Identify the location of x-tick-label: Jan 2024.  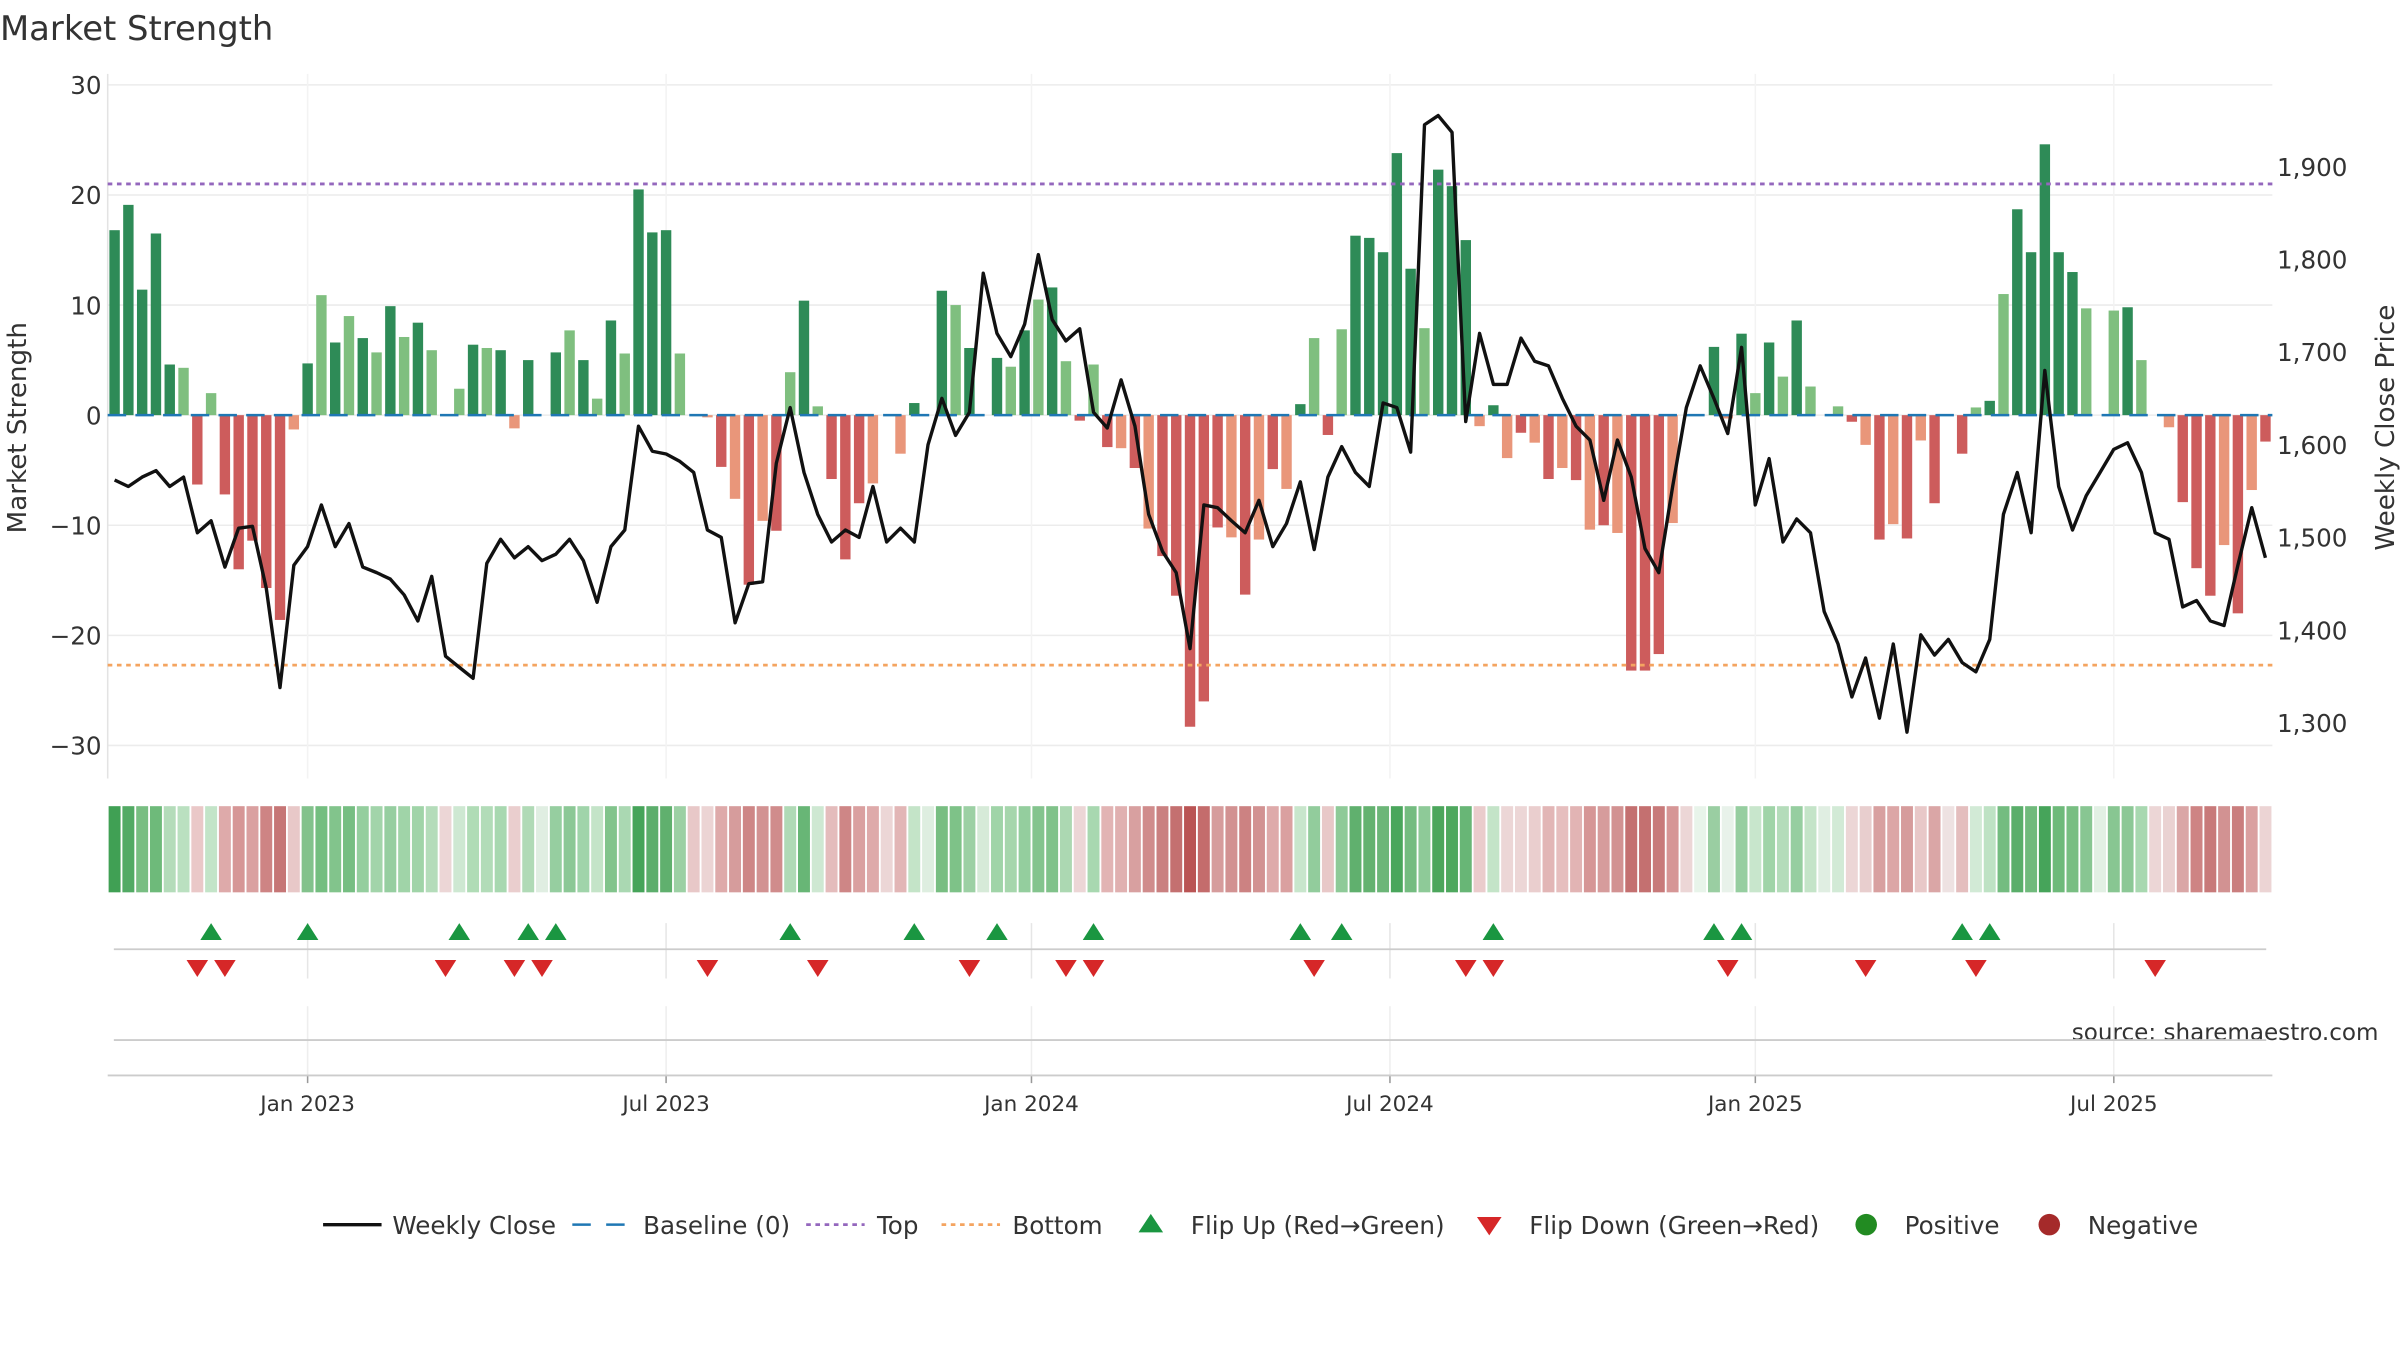
(1030, 1104).